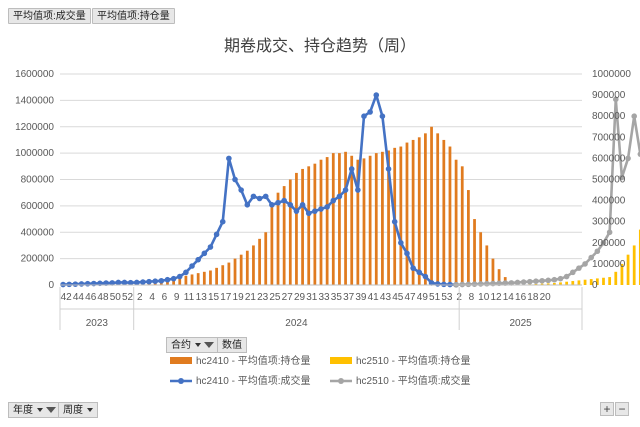  What do you see at coordinates (622, 409) in the screenshot?
I see `collapse-button: −` at bounding box center [622, 409].